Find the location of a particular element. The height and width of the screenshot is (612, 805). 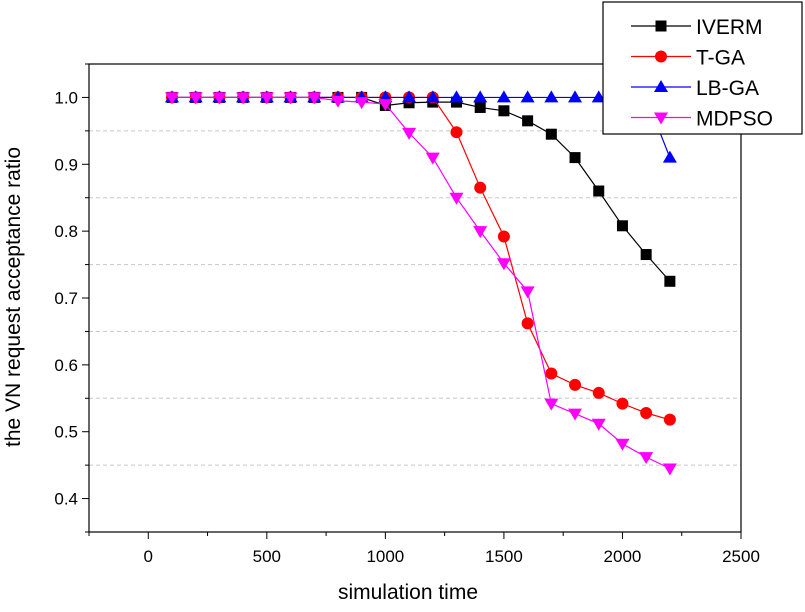

legend-label-iverm: IVERM is located at coordinates (729, 27).